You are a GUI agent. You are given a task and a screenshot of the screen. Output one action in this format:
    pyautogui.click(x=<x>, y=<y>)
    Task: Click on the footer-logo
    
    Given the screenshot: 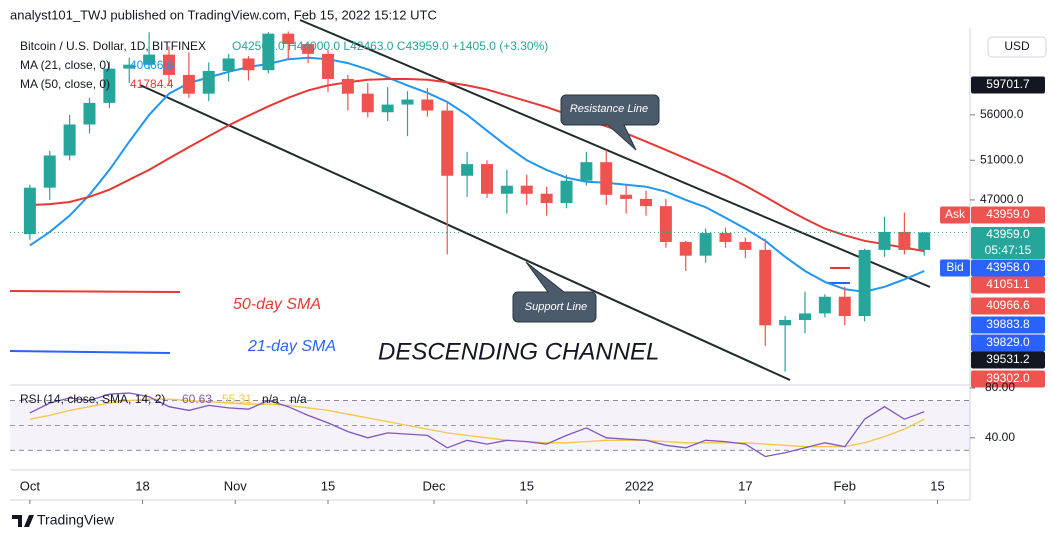 What is the action you would take?
    pyautogui.click(x=23, y=521)
    